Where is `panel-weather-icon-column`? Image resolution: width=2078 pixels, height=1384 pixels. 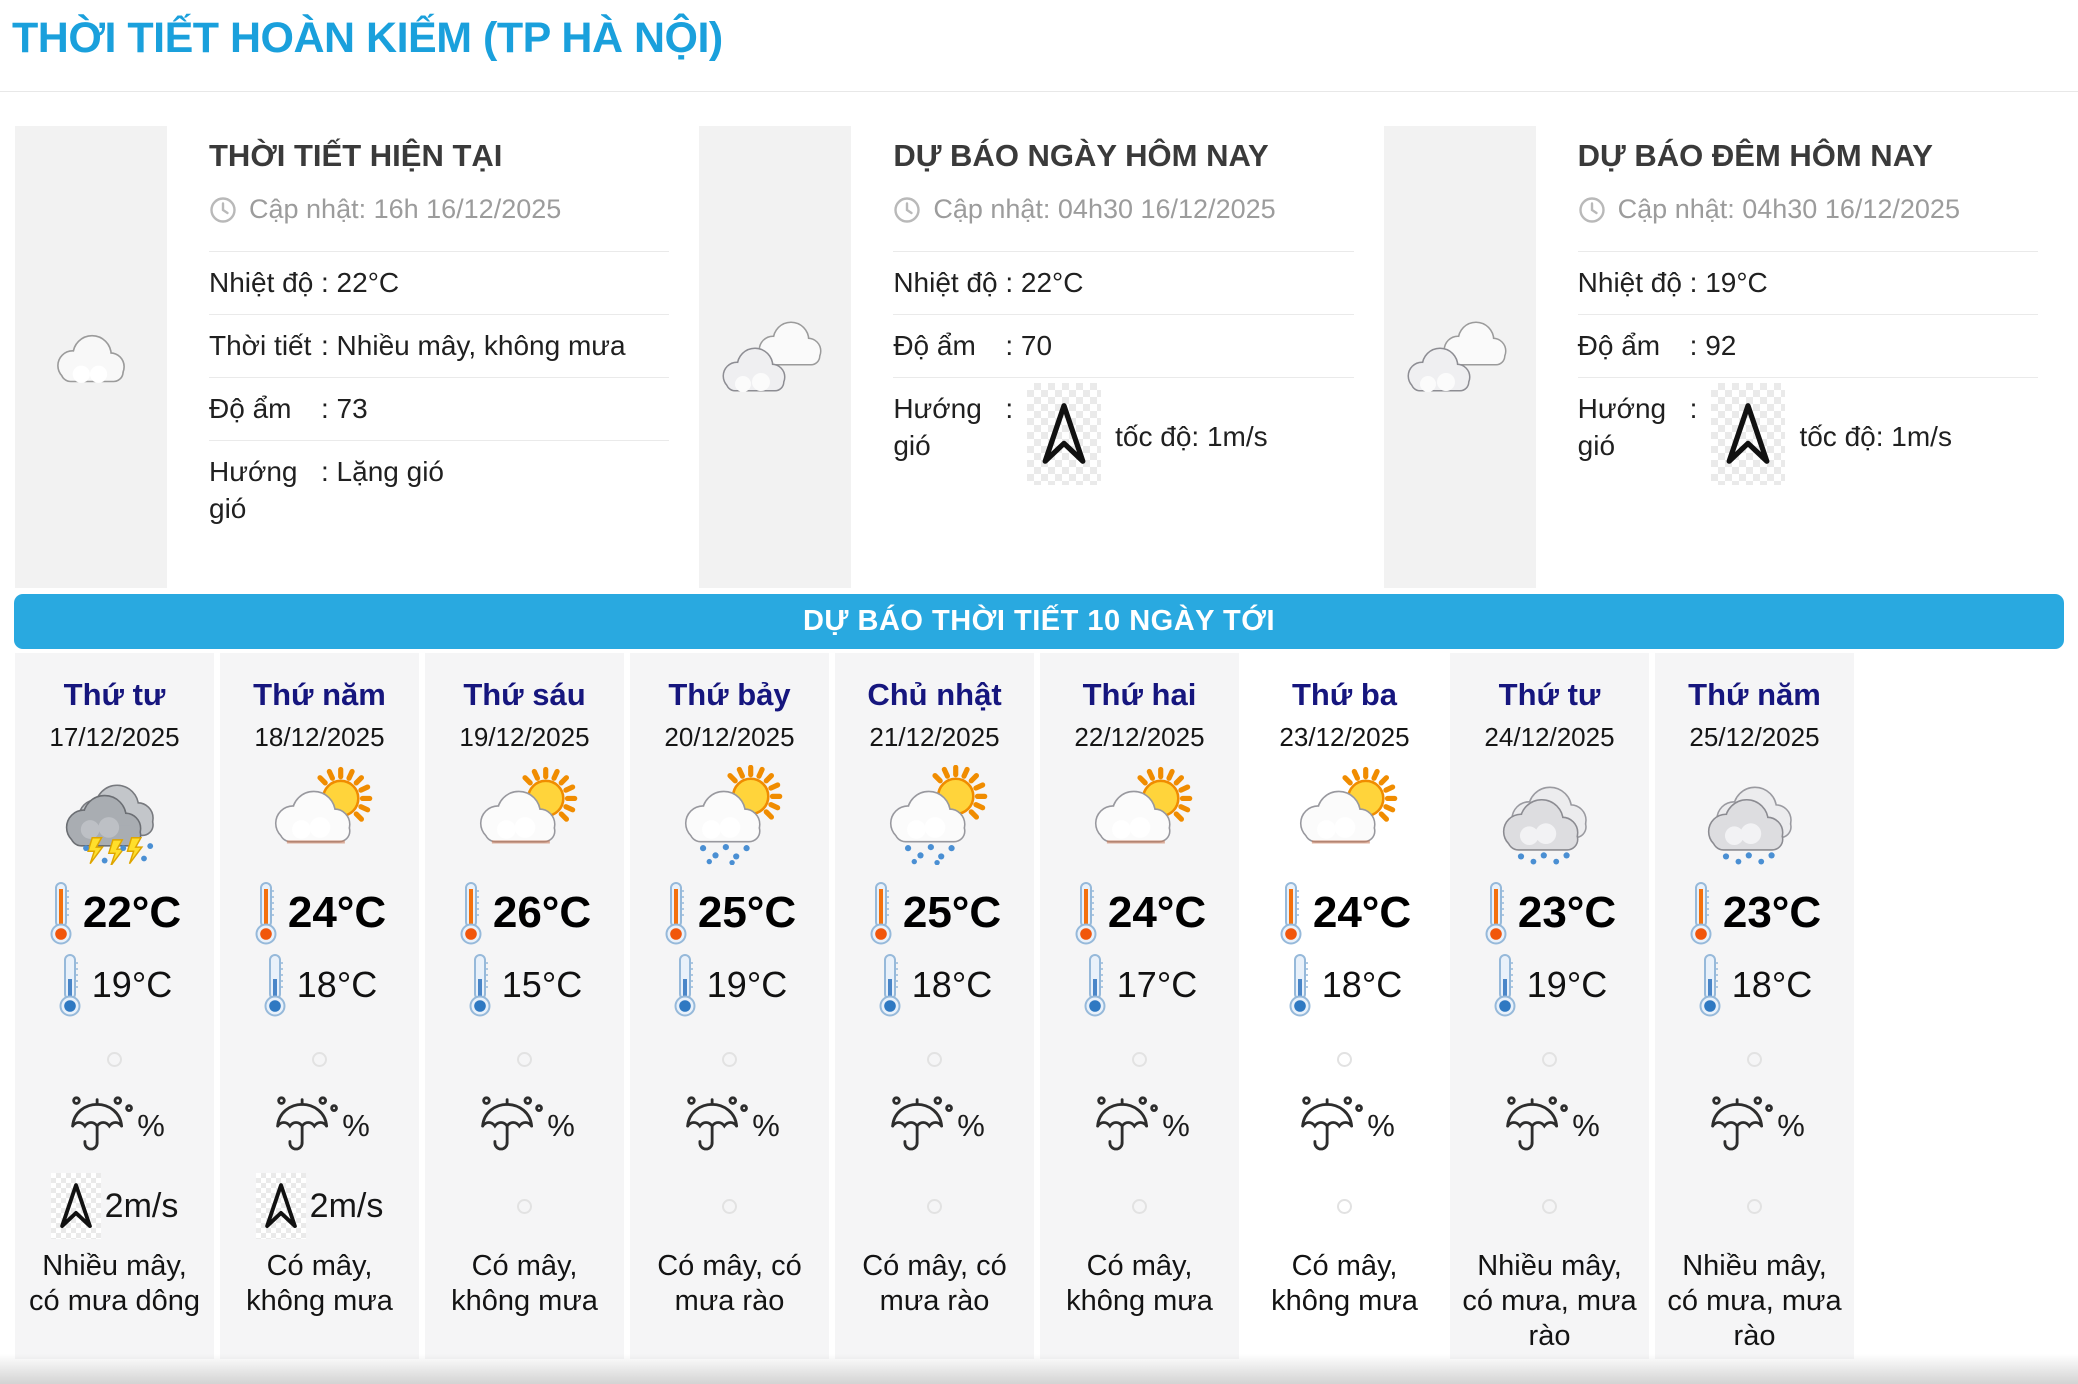
panel-weather-icon-column is located at coordinates (1459, 357).